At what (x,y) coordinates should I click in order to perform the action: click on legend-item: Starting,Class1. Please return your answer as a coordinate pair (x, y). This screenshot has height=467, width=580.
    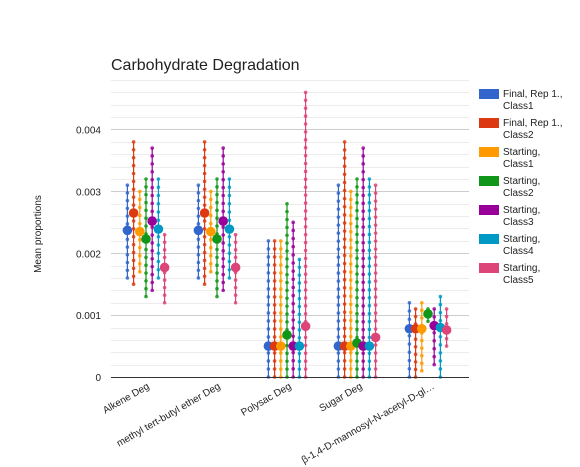
    Looking at the image, I should click on (509, 158).